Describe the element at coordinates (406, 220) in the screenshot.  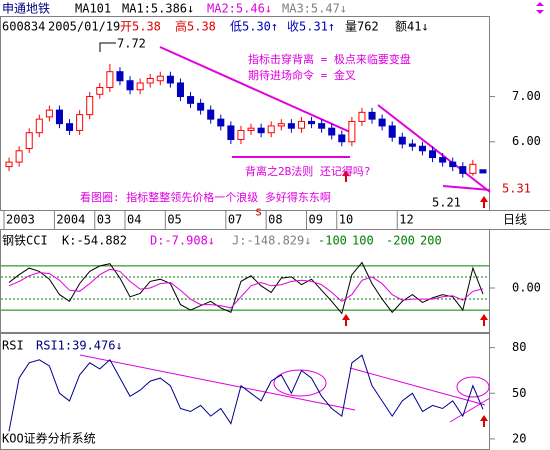
I see `x-tick-label: 12` at that location.